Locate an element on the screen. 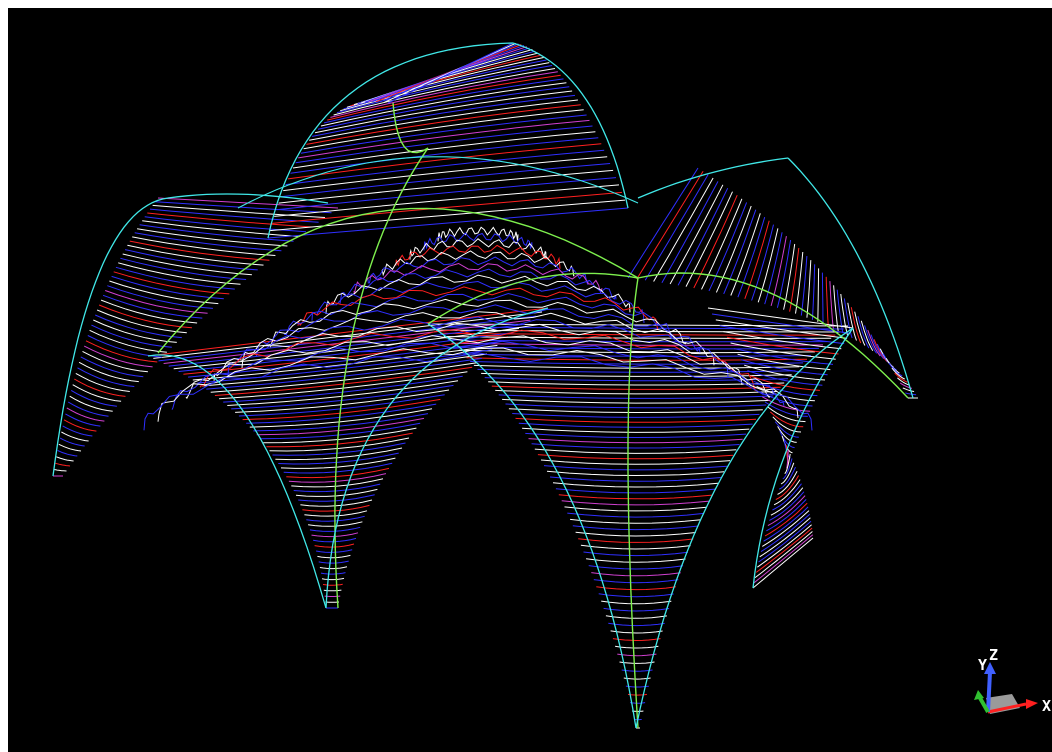 This screenshot has height=752, width=1052. axis-y-label: Y is located at coordinates (983, 665).